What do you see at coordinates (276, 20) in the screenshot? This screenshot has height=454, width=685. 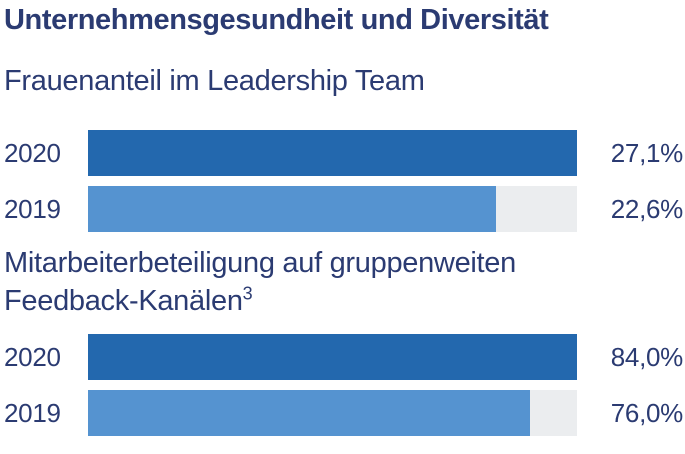 I see `page-title: Unternehmensgesundheit und Diversität` at bounding box center [276, 20].